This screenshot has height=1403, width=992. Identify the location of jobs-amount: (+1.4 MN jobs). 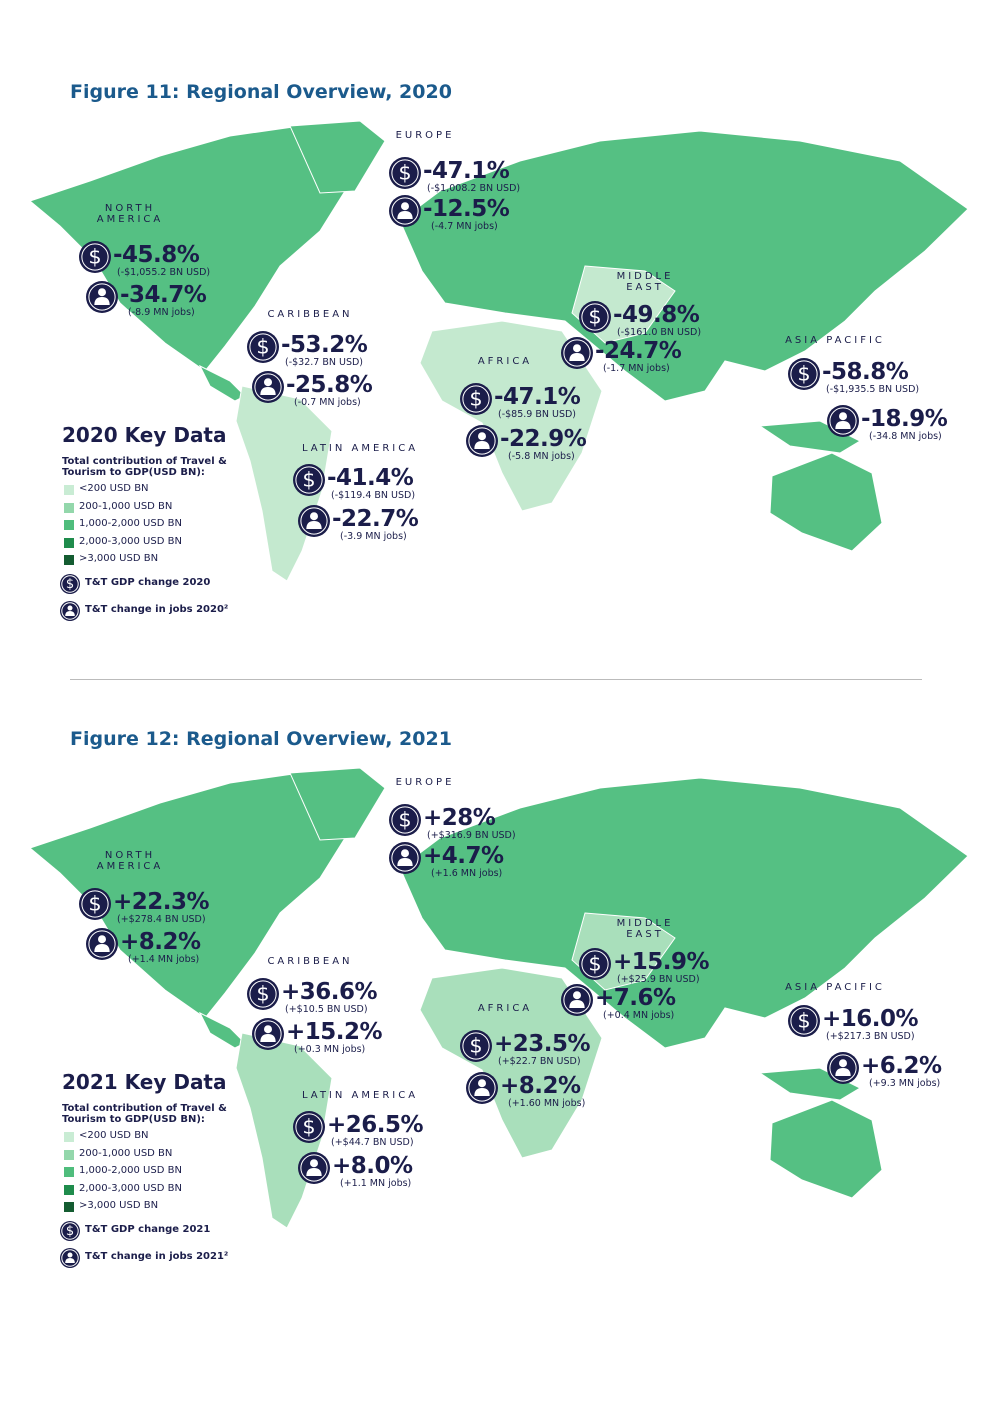
(164, 959).